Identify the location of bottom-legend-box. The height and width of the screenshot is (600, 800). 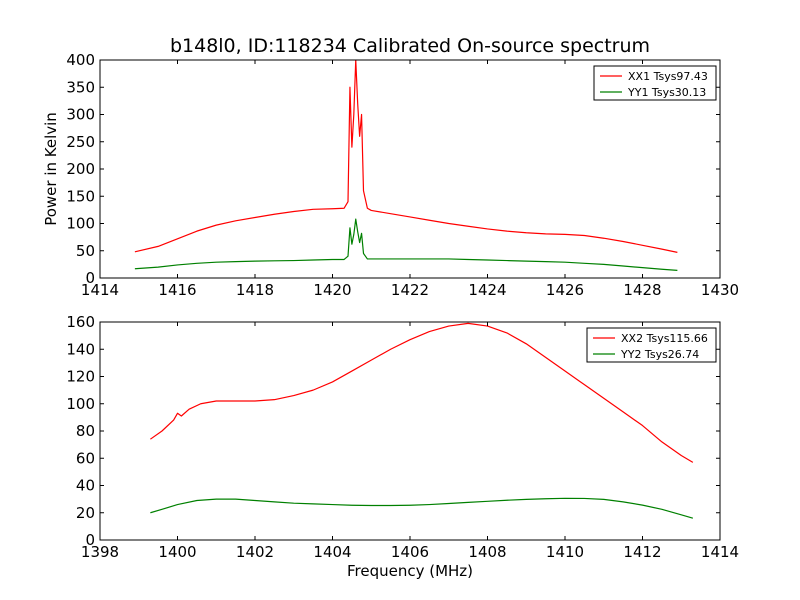
(651, 345).